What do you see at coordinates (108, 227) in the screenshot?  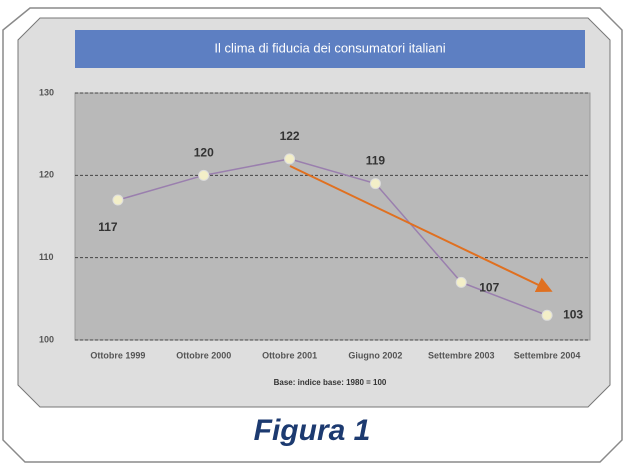 I see `data-label: 117` at bounding box center [108, 227].